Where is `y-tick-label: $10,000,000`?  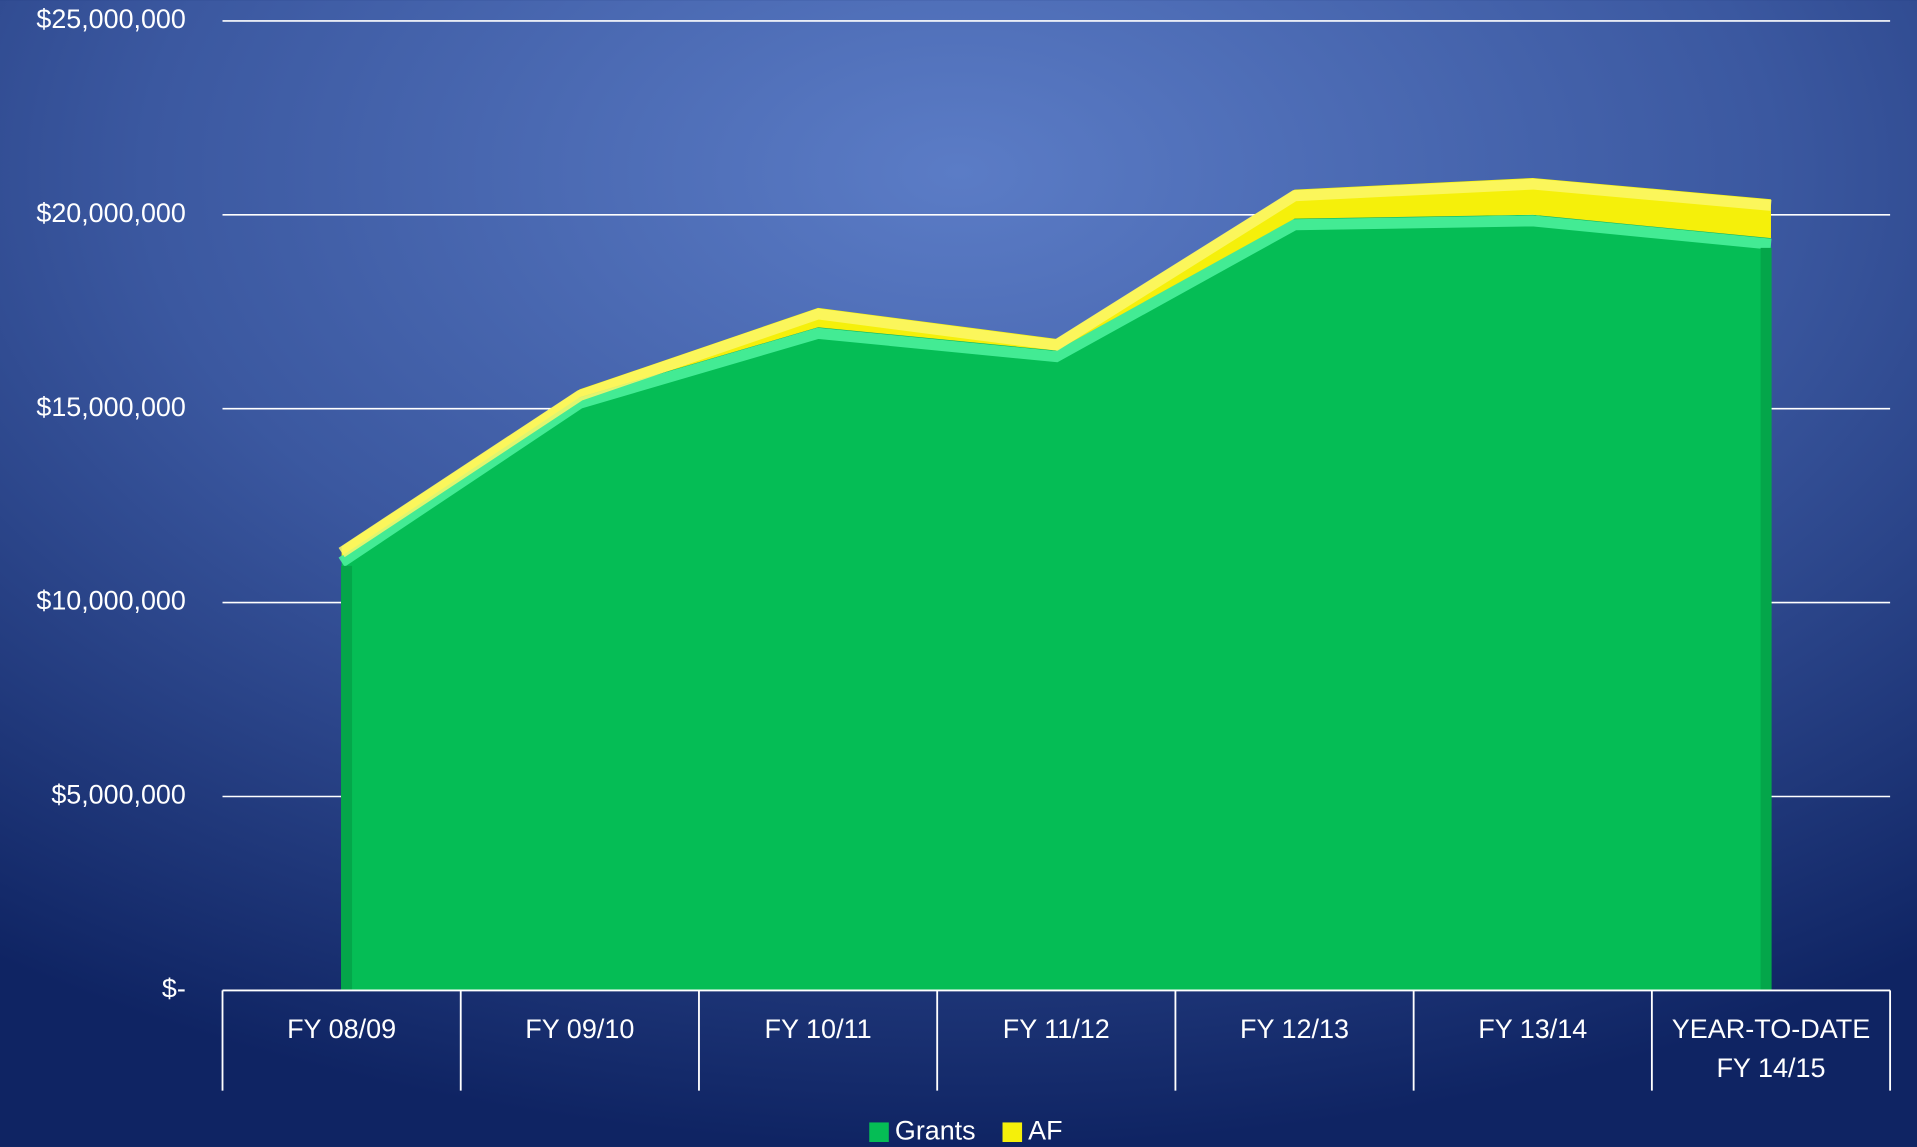 y-tick-label: $10,000,000 is located at coordinates (110, 601).